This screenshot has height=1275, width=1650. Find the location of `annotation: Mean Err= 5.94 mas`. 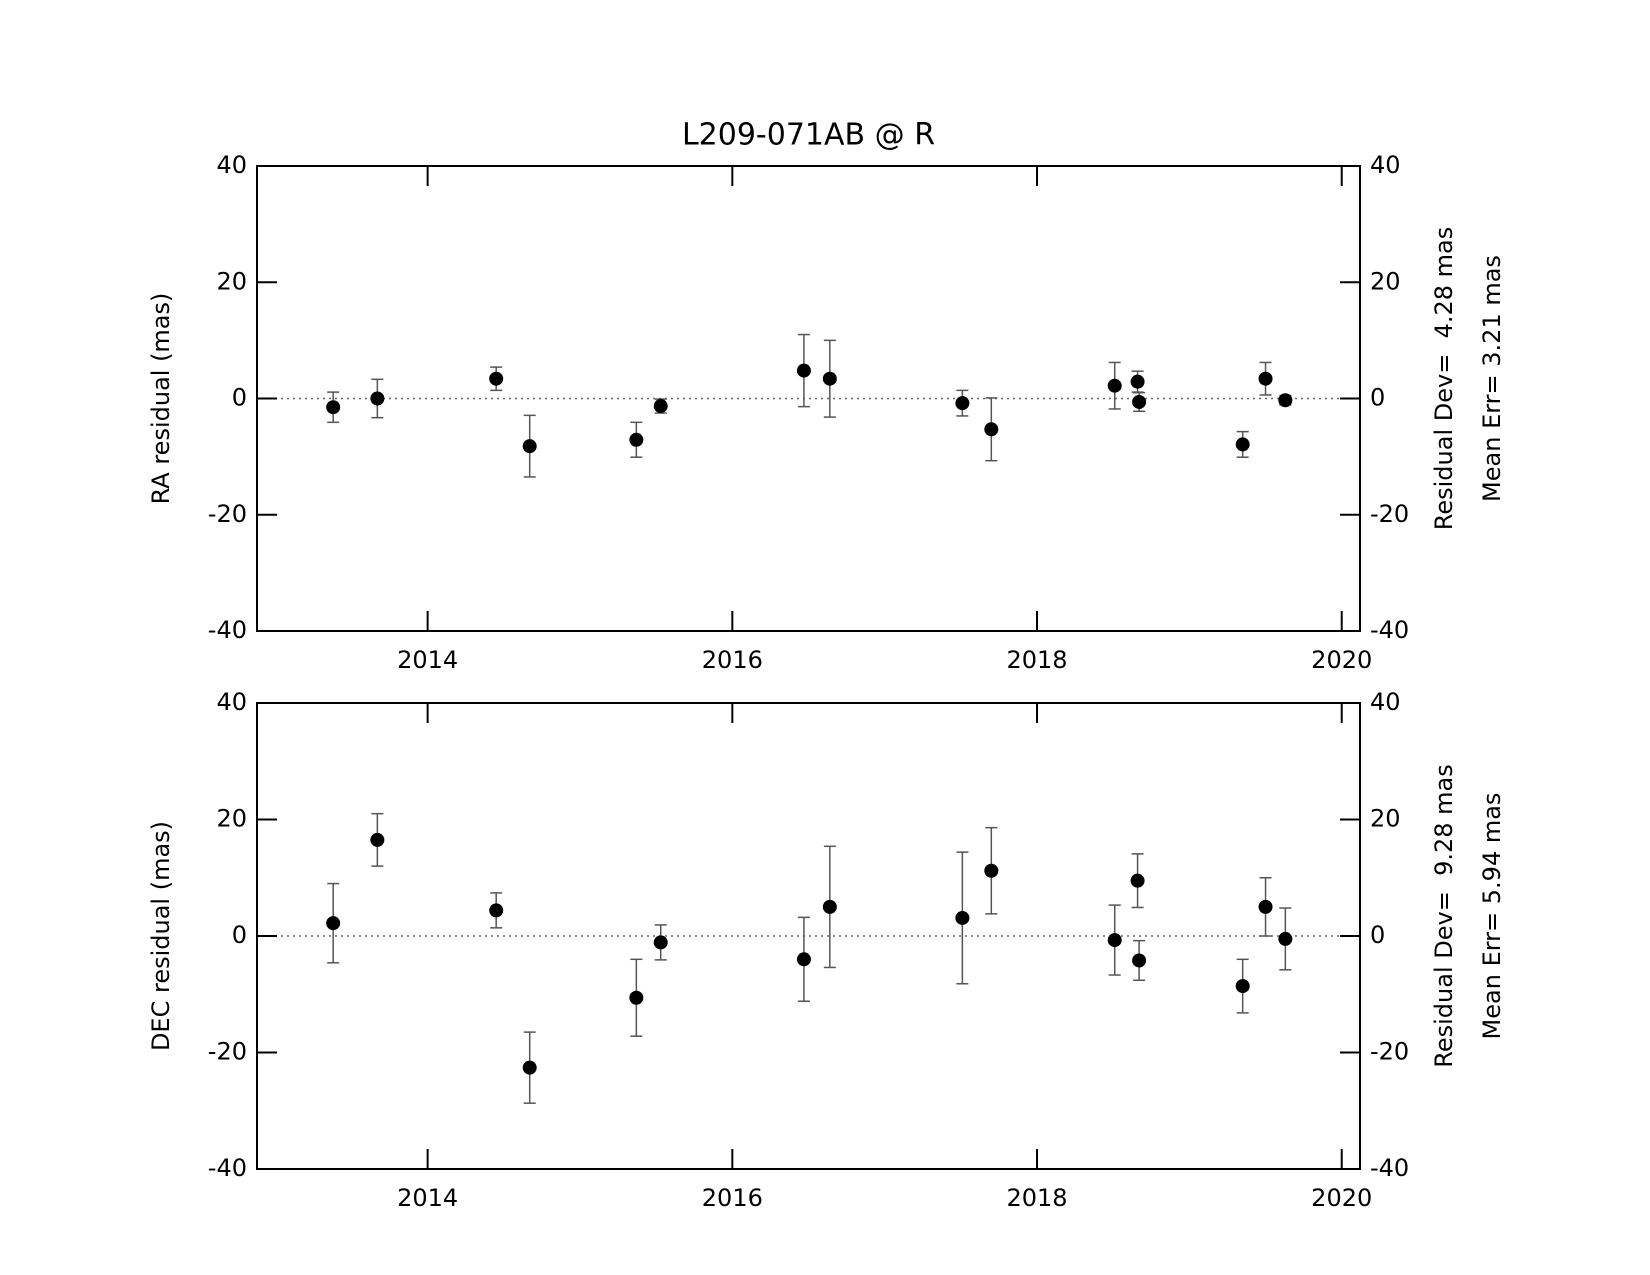

annotation: Mean Err= 5.94 mas is located at coordinates (1492, 916).